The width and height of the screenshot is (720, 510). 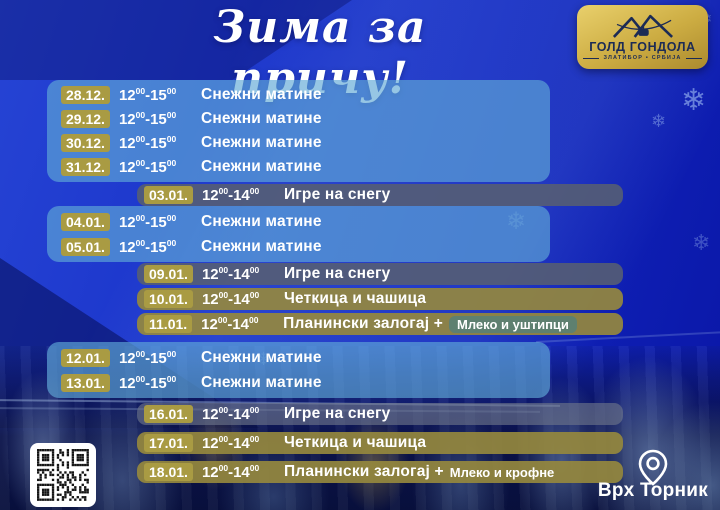 I want to click on location-label: Врх Торник, so click(x=653, y=490).